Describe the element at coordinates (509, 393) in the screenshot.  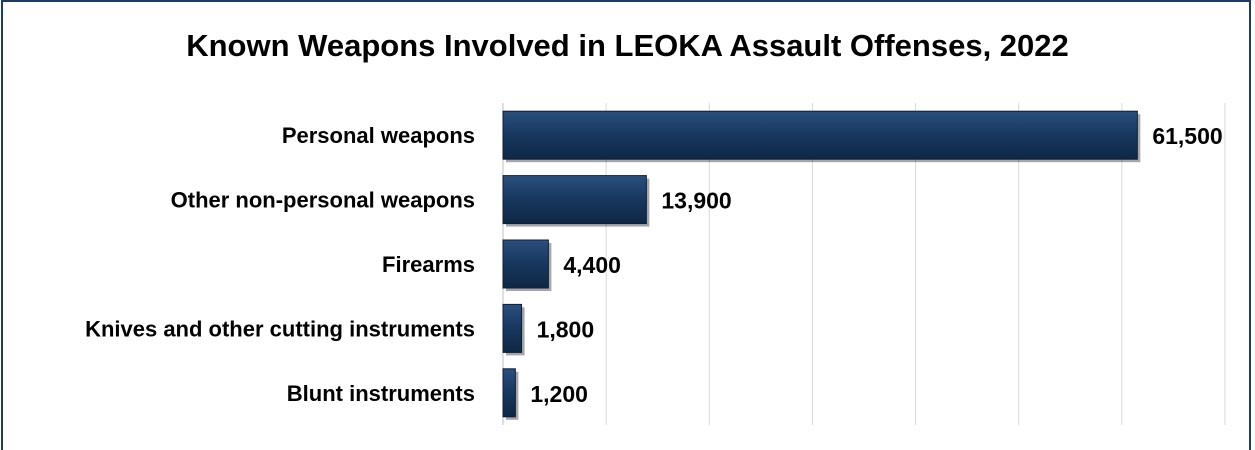
I see `bar-blunt-instruments` at that location.